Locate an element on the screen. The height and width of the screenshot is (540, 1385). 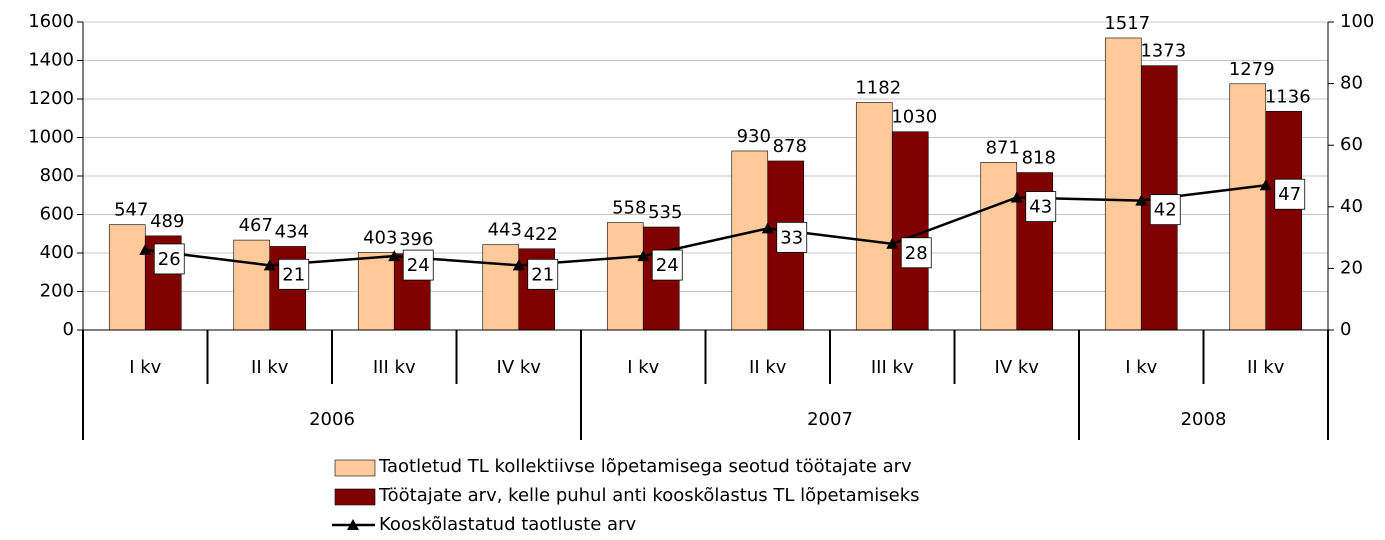
y-tick-label: 1600 is located at coordinates (51, 21).